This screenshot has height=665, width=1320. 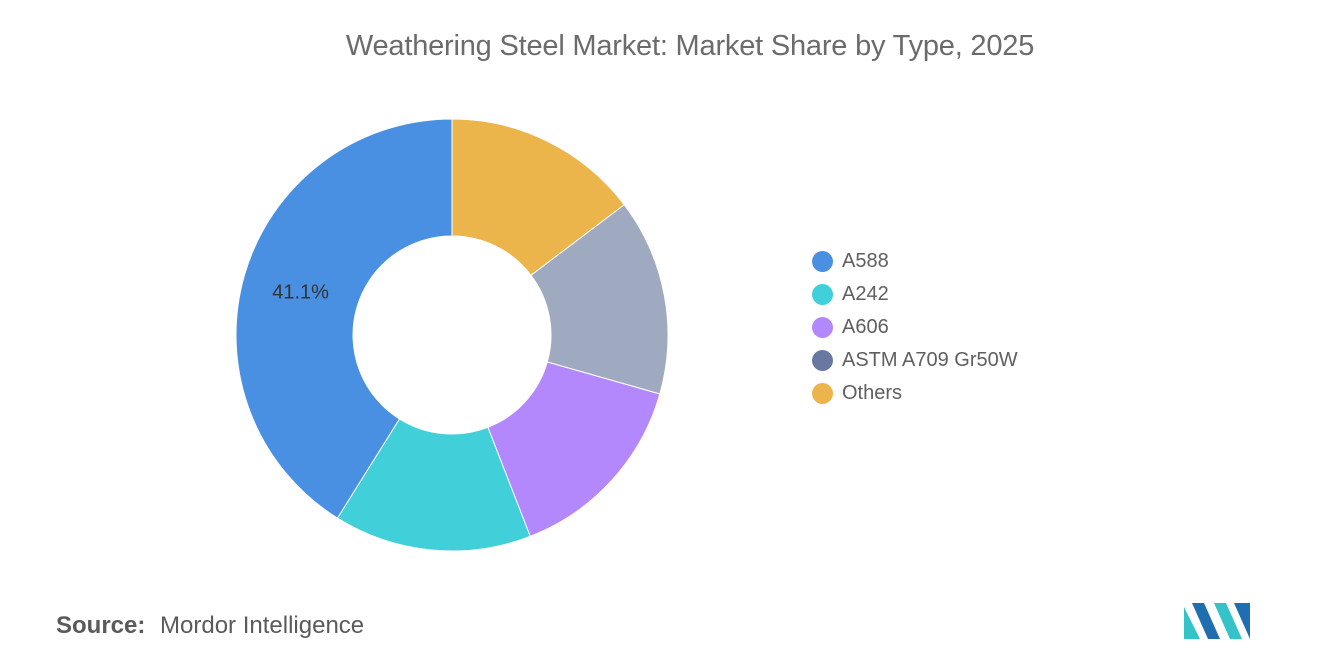 What do you see at coordinates (822, 327) in the screenshot?
I see `legend-swatch-a606` at bounding box center [822, 327].